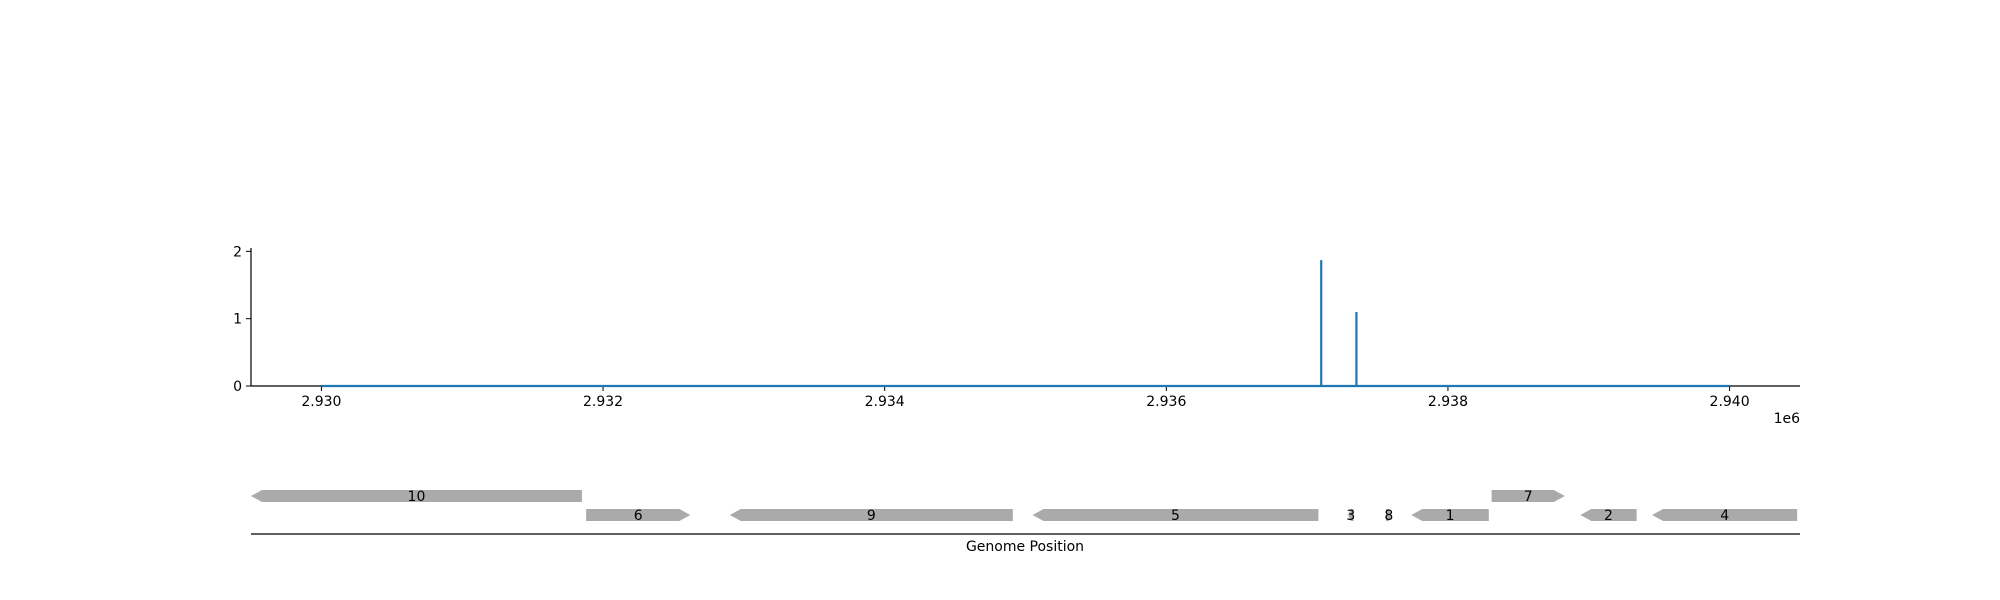 The height and width of the screenshot is (600, 2000). What do you see at coordinates (1025, 547) in the screenshot?
I see `x-axis-label: Genome Position` at bounding box center [1025, 547].